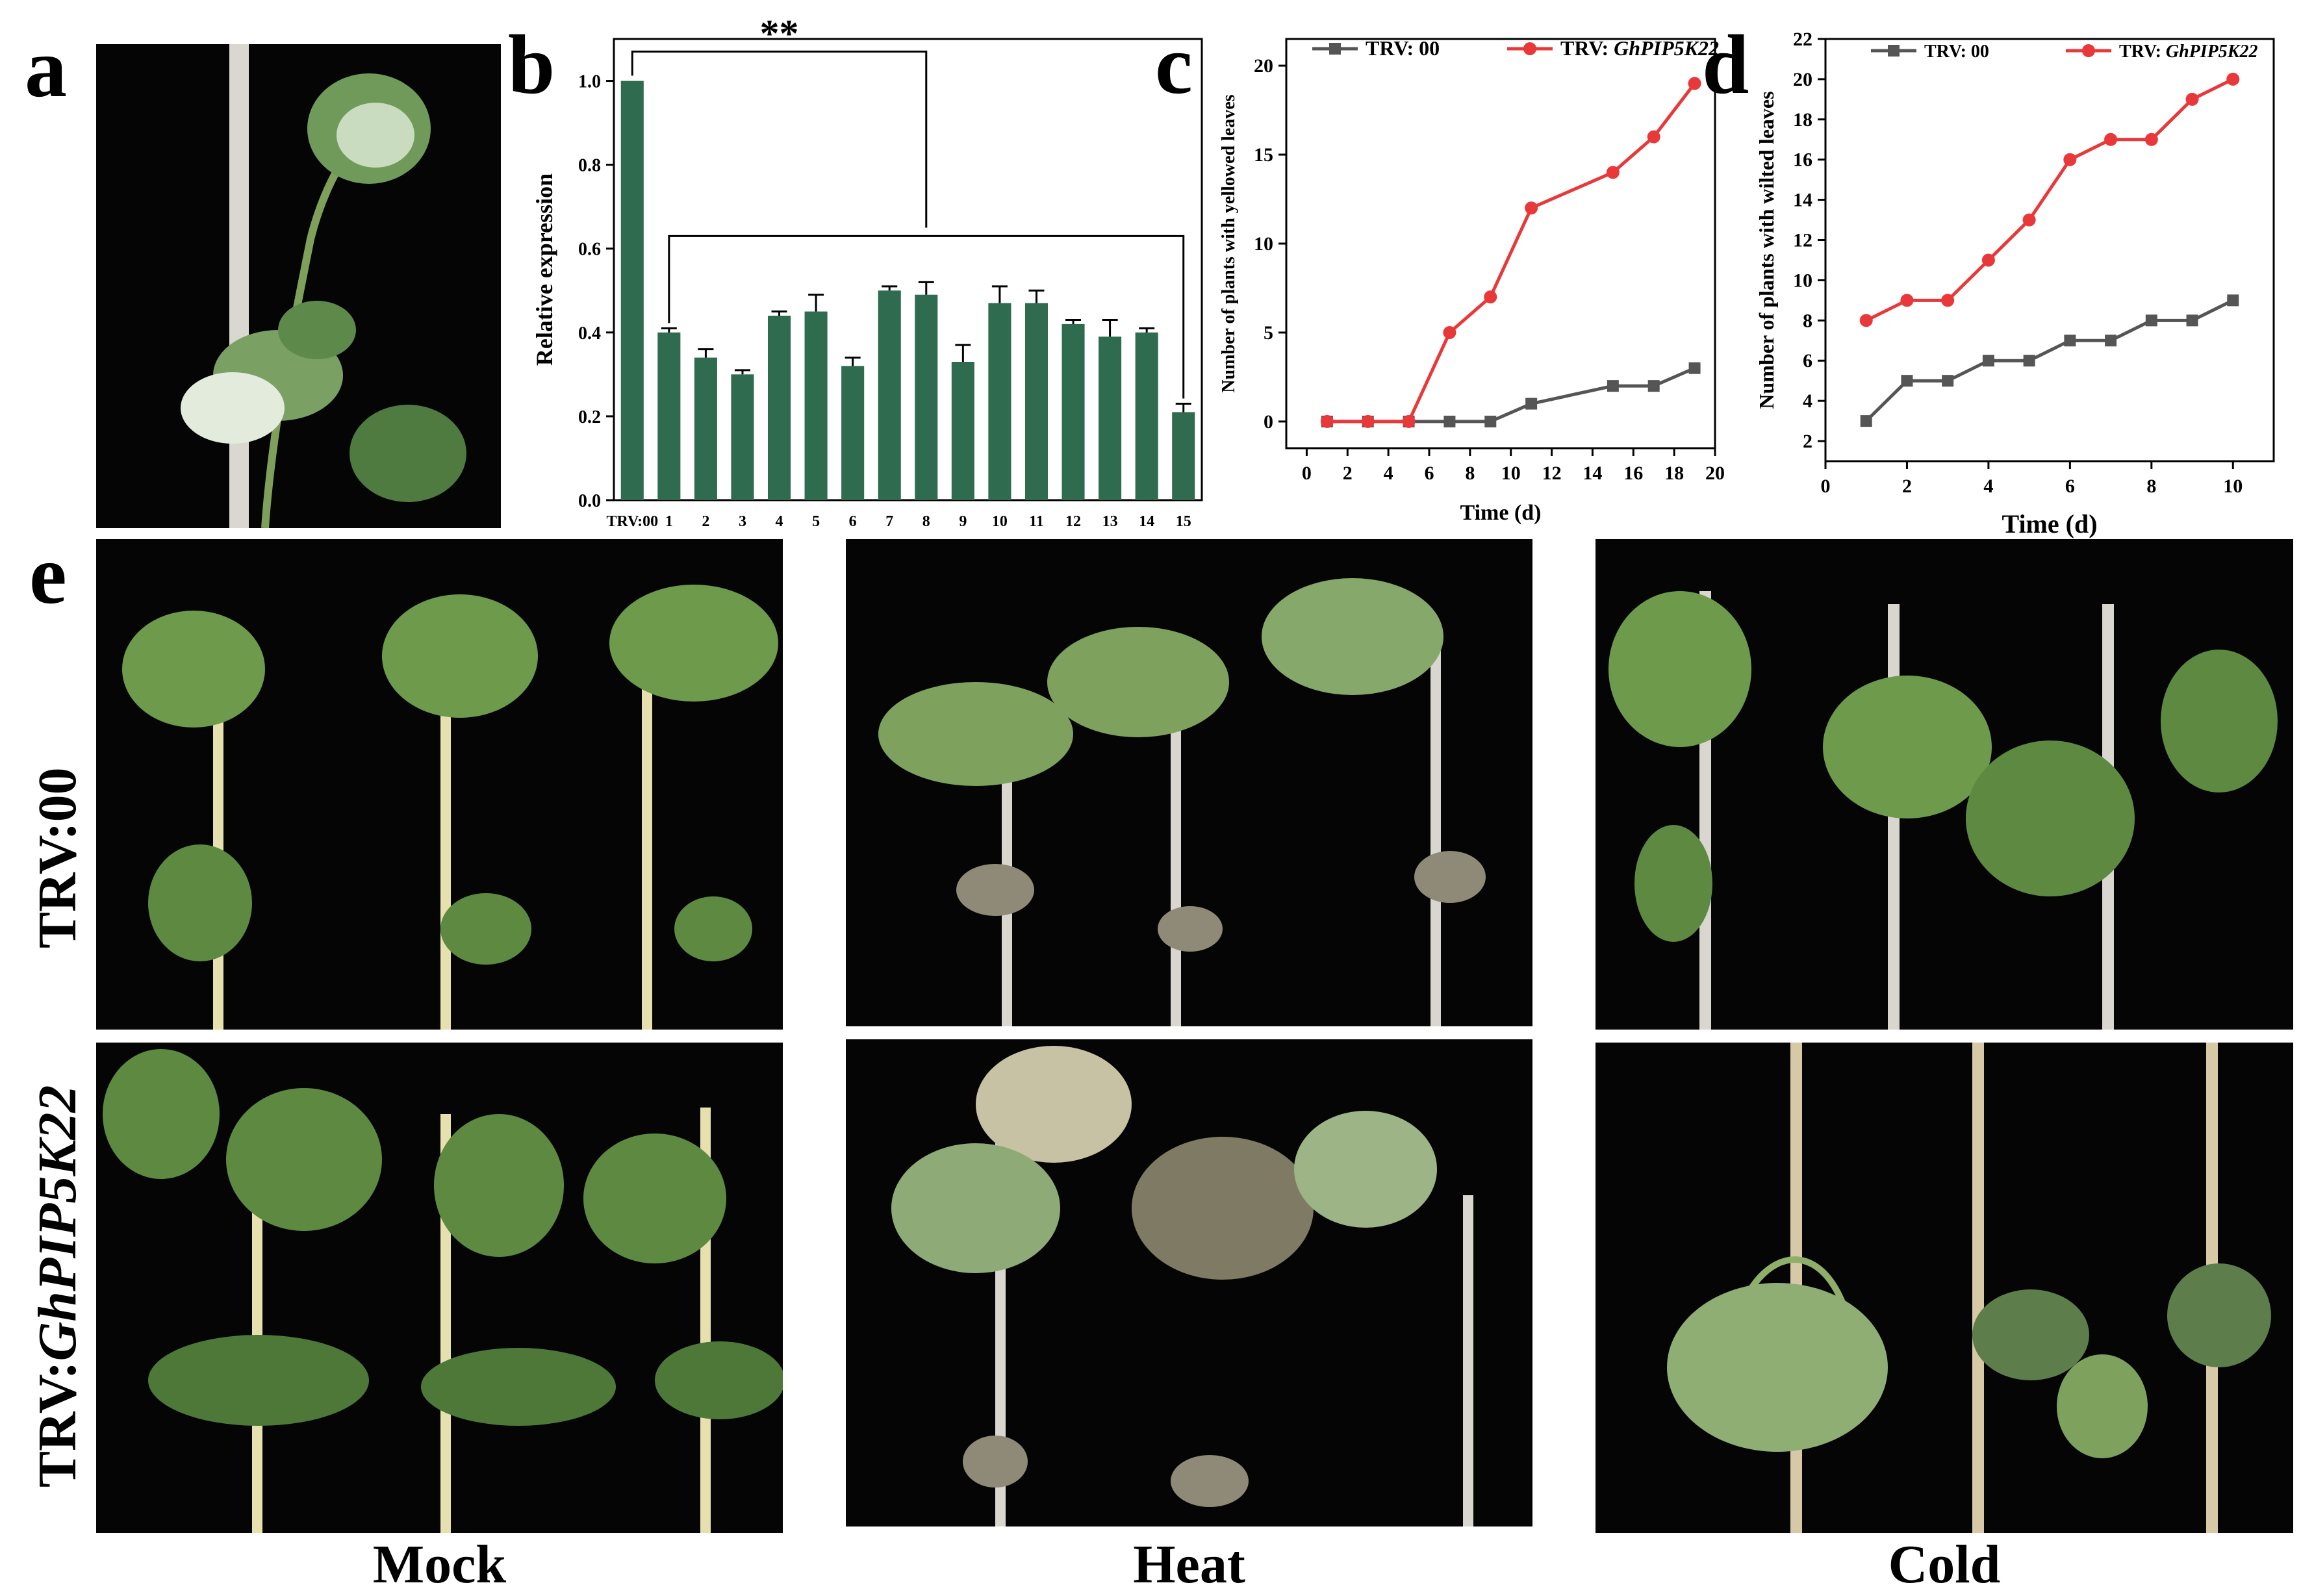 Image resolution: width=2301 pixels, height=1596 pixels. Describe the element at coordinates (1803, 240) in the screenshot. I see `y-tick-label: 12` at that location.